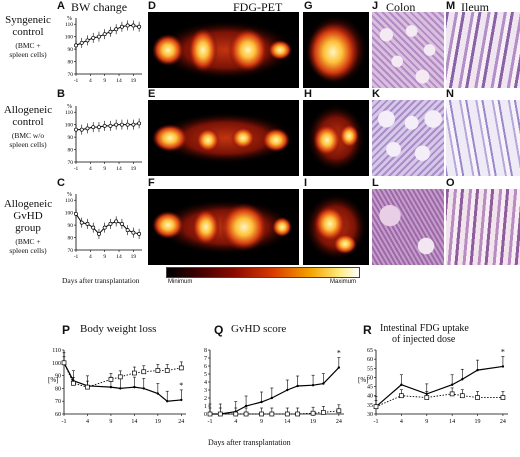  Describe the element at coordinates (66, 330) in the screenshot. I see `panel-label-p: P` at that location.